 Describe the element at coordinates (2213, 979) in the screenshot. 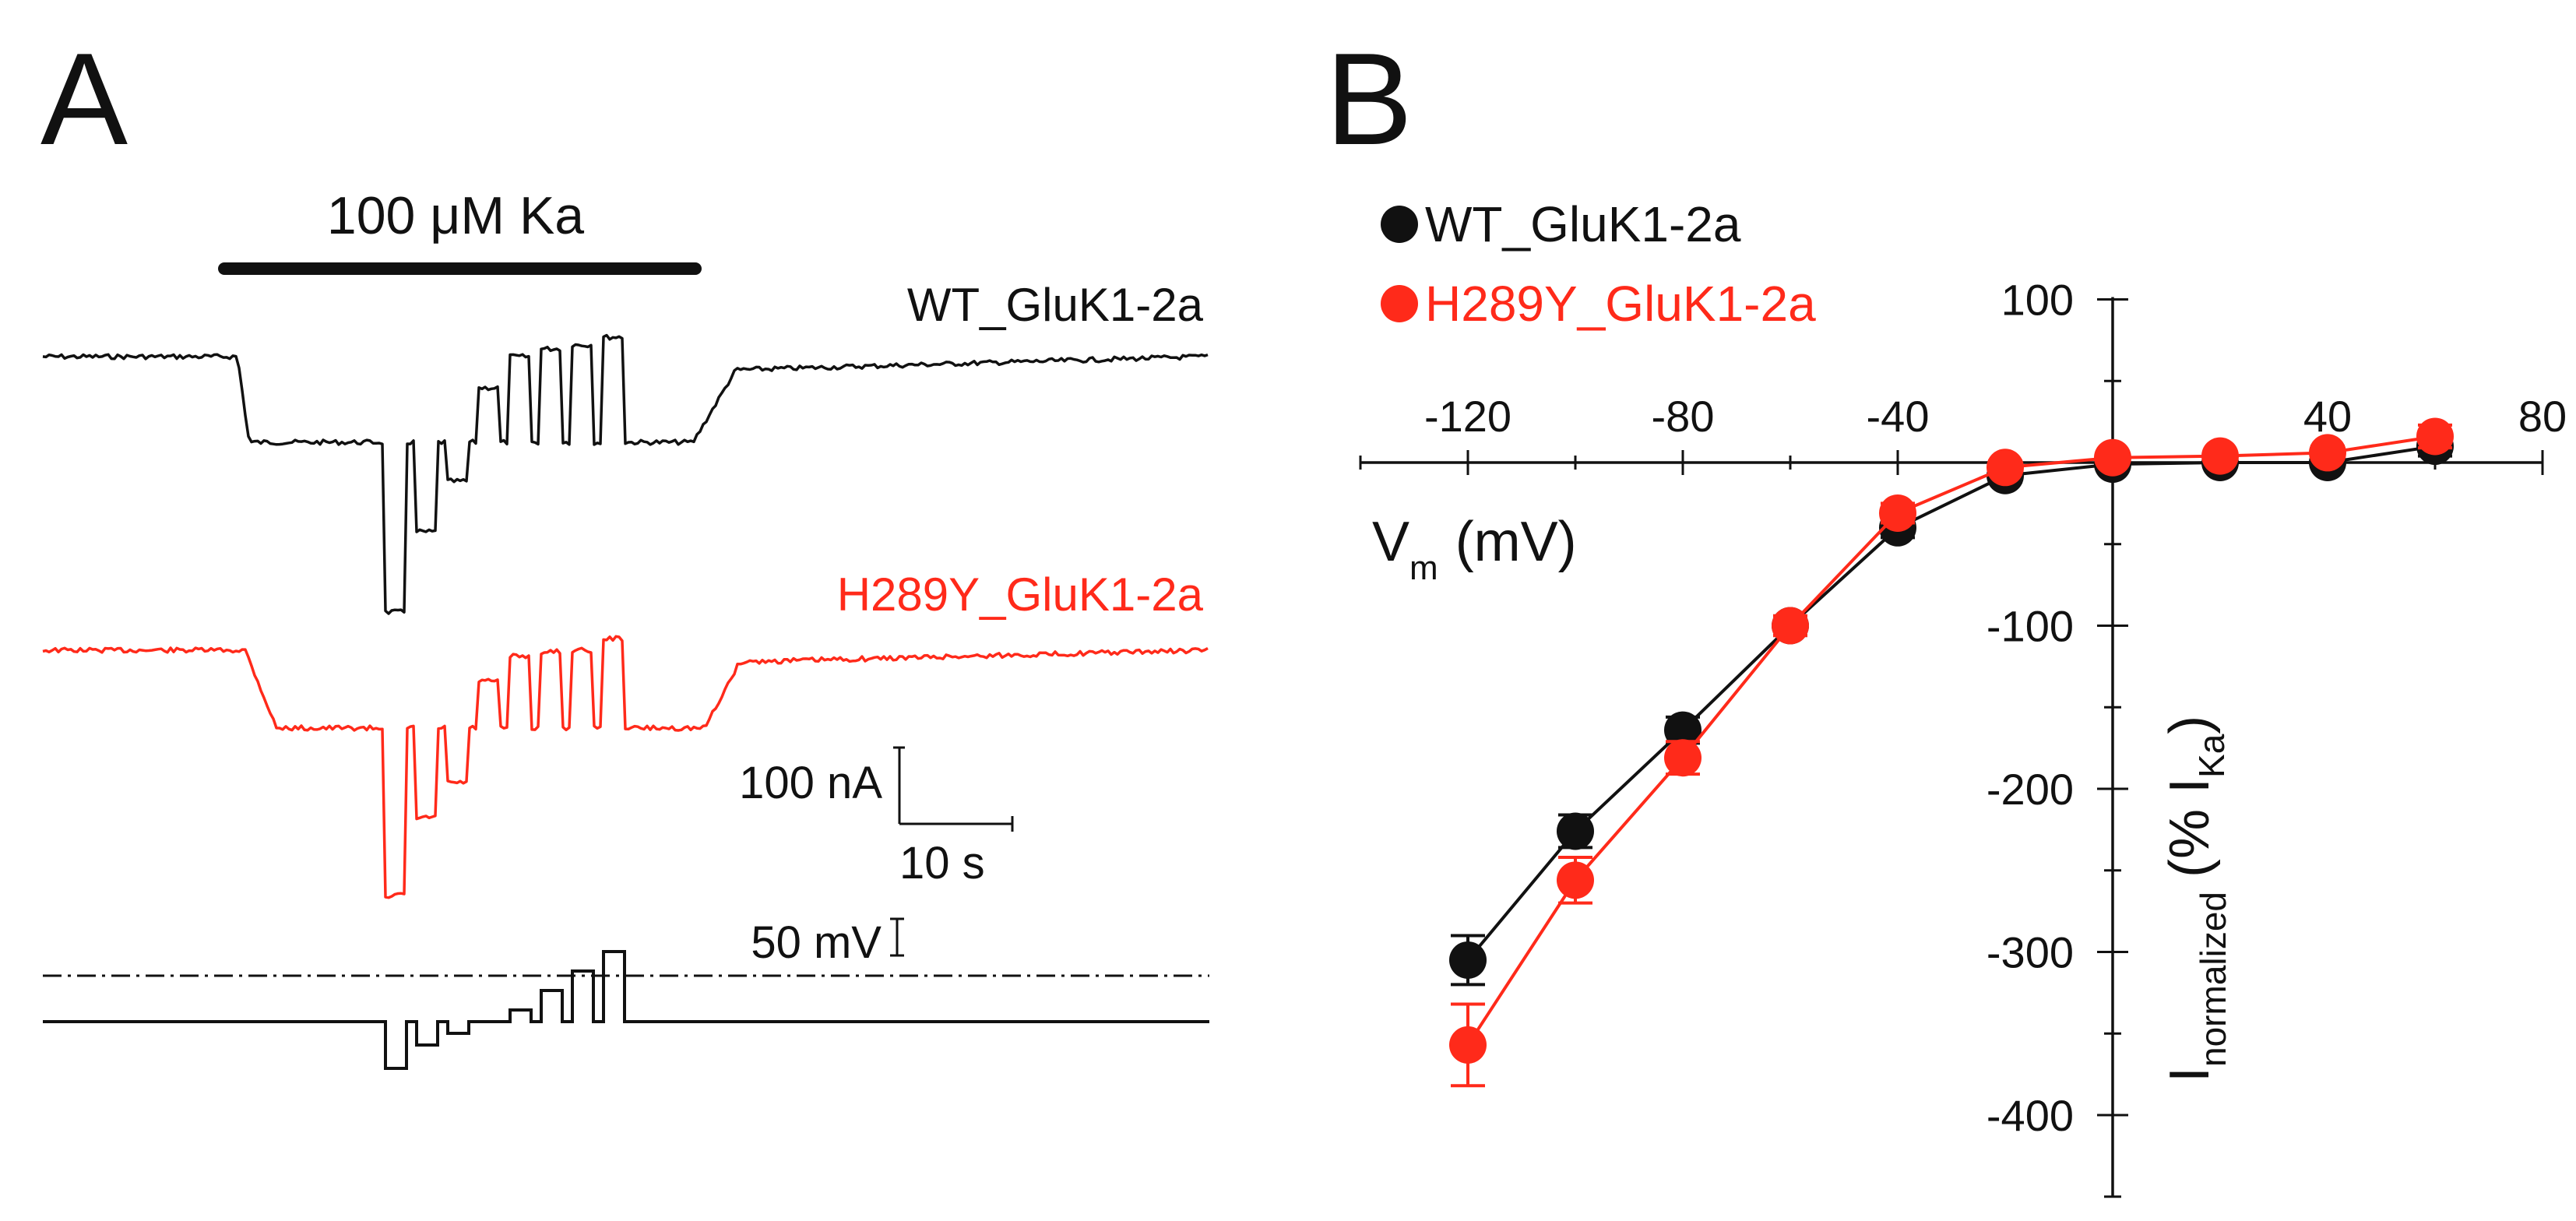

I see `y-axis-title-sub: normalized` at that location.